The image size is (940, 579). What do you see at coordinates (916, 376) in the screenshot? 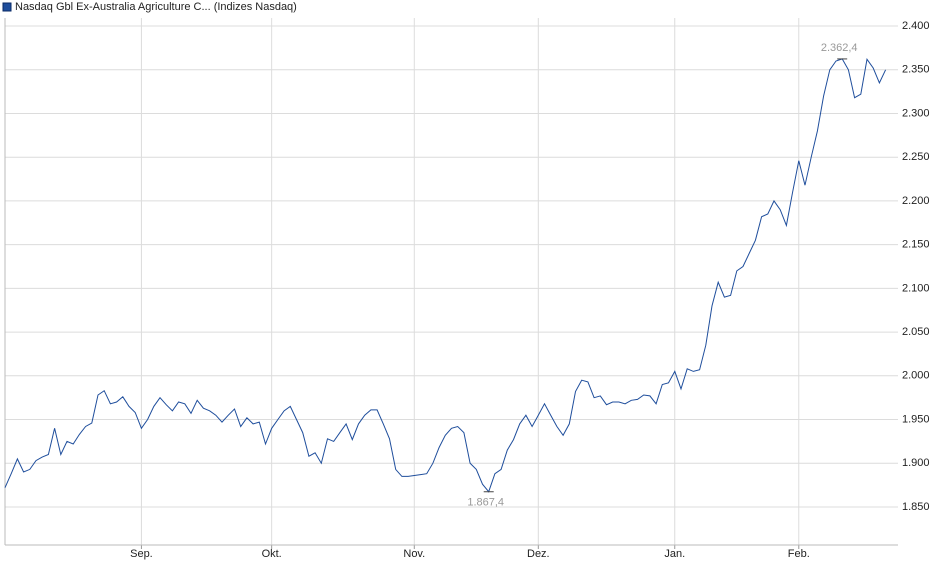
I see `y-tick-label: 2.000` at bounding box center [916, 376].